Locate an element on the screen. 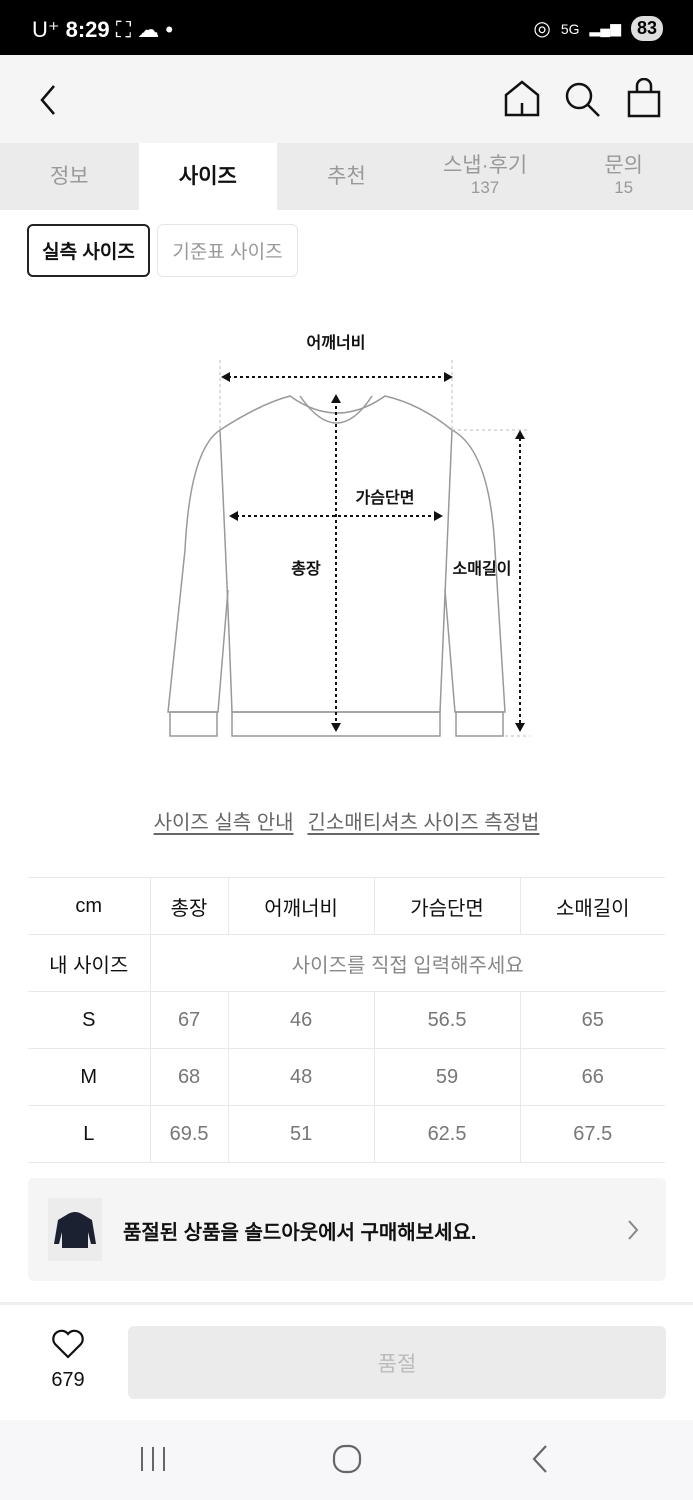 Image resolution: width=693 pixels, height=1500 pixels. tab-inquiry: 문의 15 is located at coordinates (623, 176).